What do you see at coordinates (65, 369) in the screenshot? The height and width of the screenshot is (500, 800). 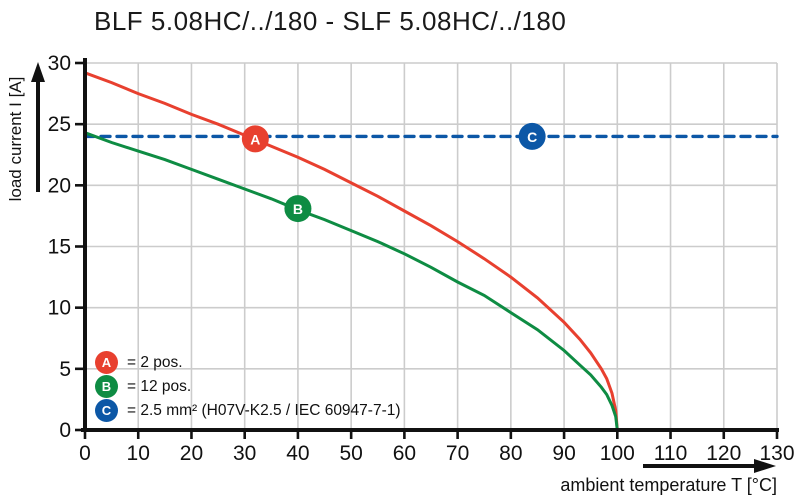 I see `y-tick-label: 5` at bounding box center [65, 369].